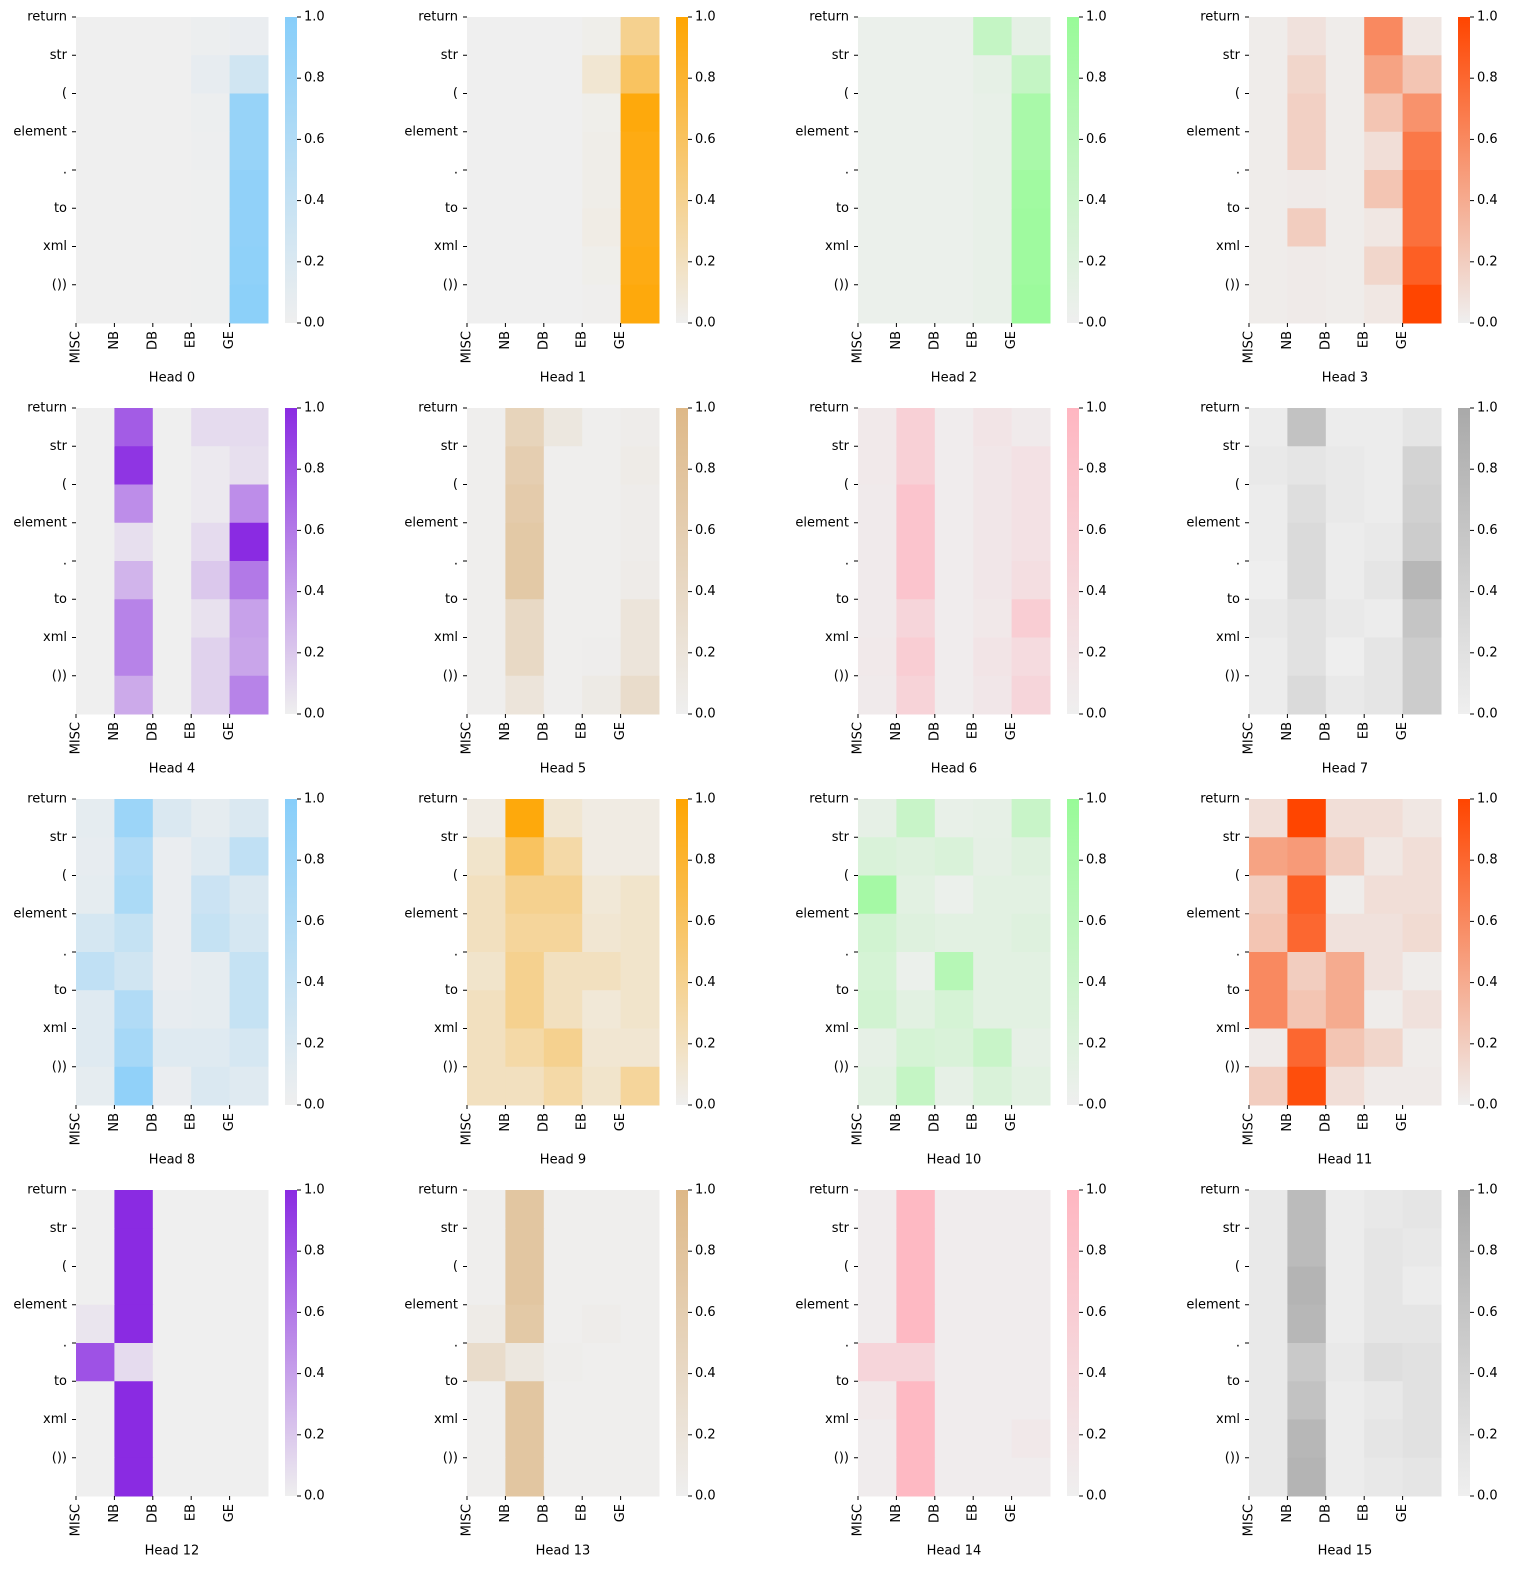  What do you see at coordinates (954, 378) in the screenshot?
I see `subplot-title: Head 2` at bounding box center [954, 378].